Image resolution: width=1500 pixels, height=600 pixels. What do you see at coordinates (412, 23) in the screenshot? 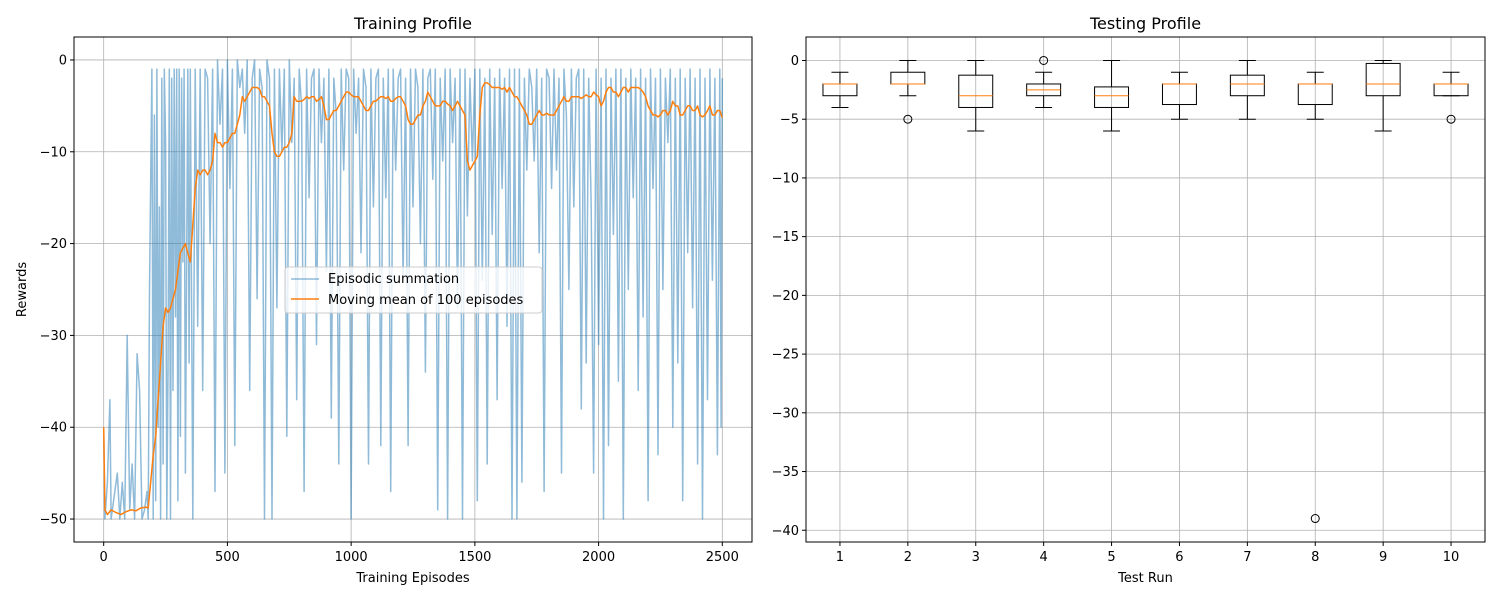
I see `training-title: Training Profile` at bounding box center [412, 23].